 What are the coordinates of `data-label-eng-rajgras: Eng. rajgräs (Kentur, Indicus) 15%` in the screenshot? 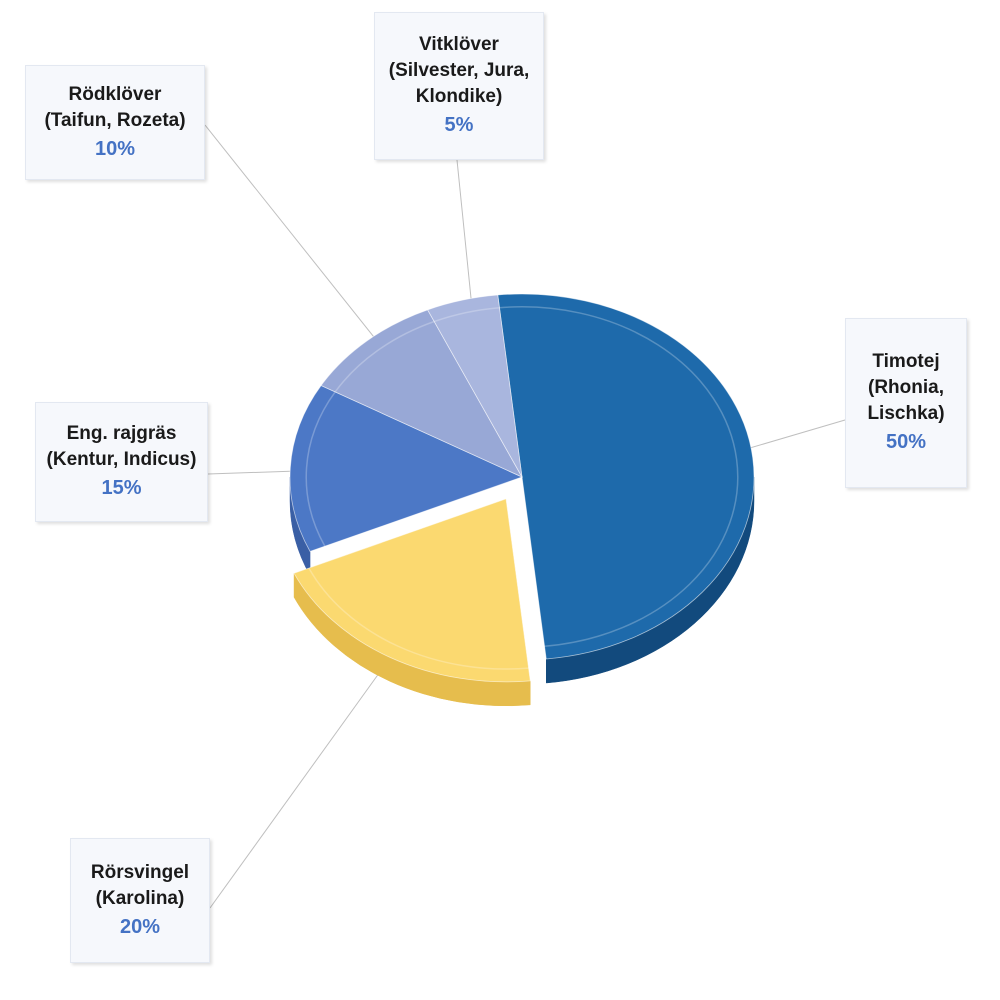 It's located at (121, 462).